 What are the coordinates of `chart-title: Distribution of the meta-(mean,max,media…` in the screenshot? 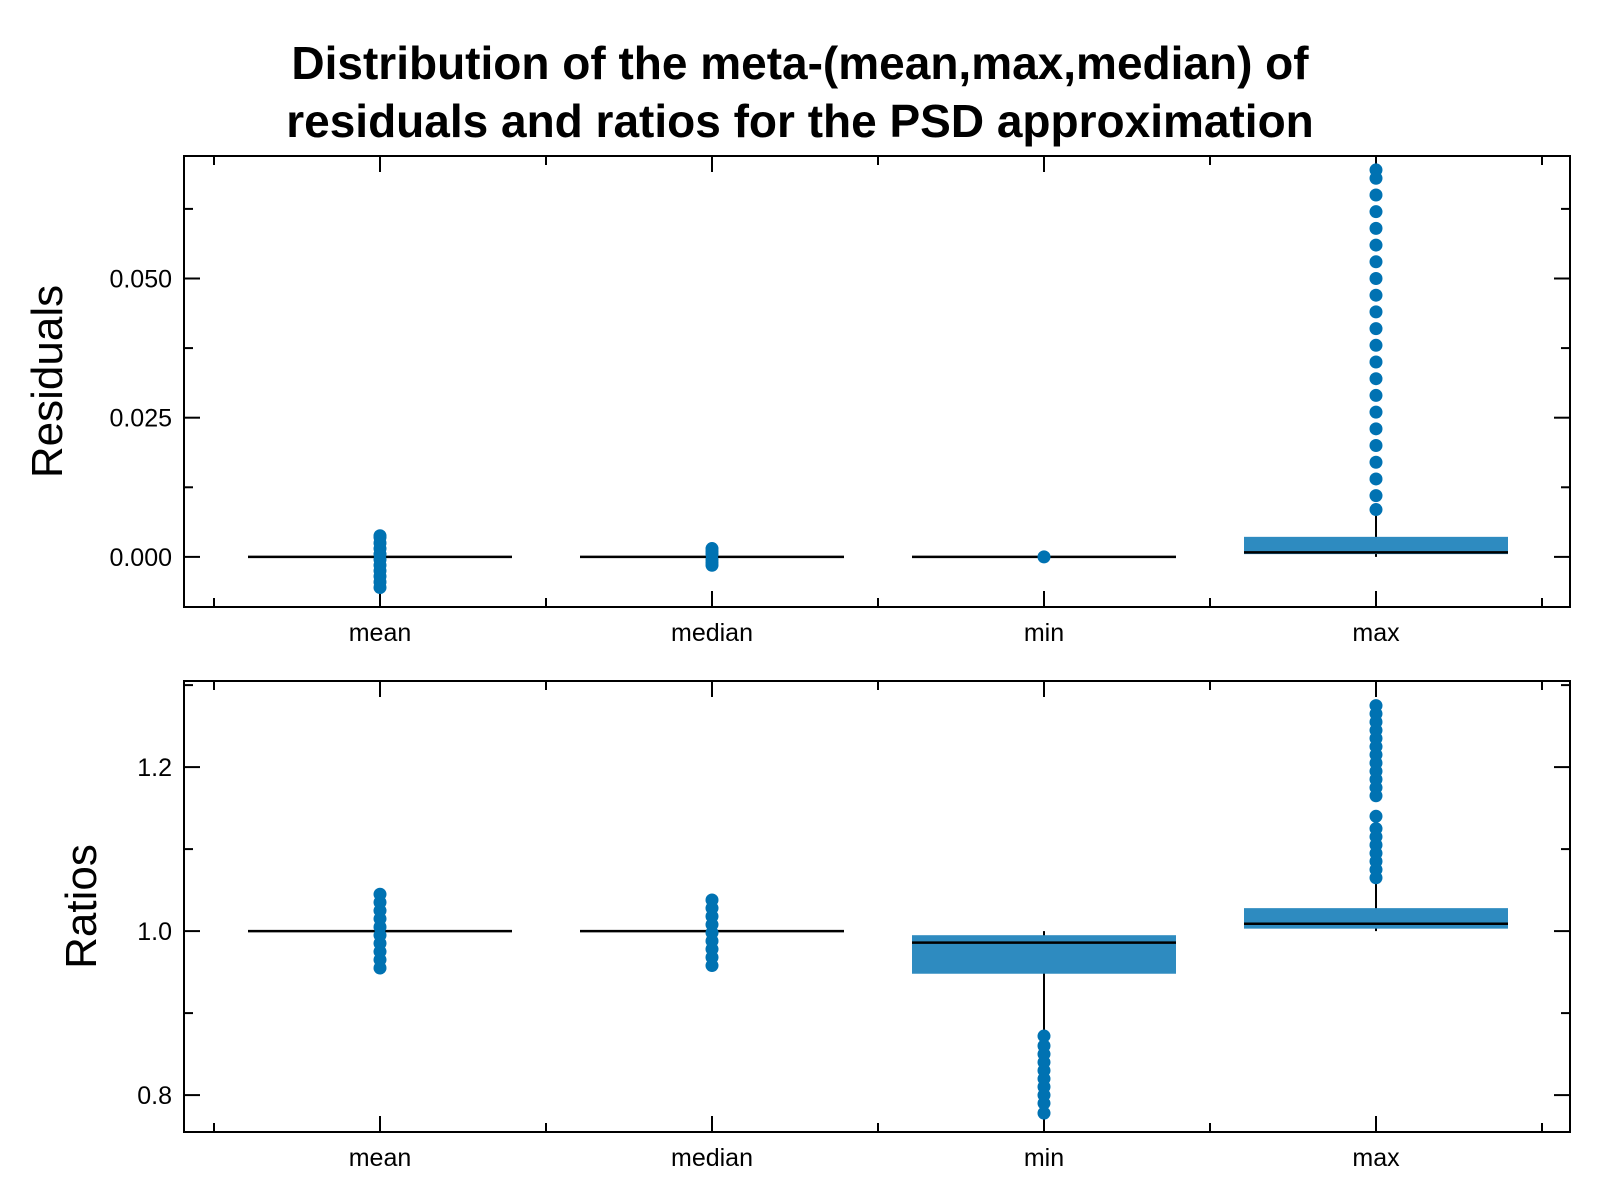 It's located at (800, 92).